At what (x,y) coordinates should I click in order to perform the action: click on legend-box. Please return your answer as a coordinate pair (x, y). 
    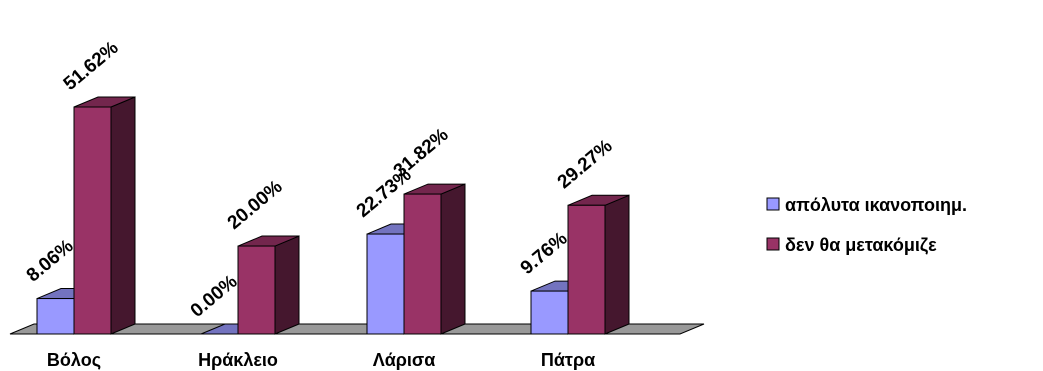
    Looking at the image, I should click on (827, 225).